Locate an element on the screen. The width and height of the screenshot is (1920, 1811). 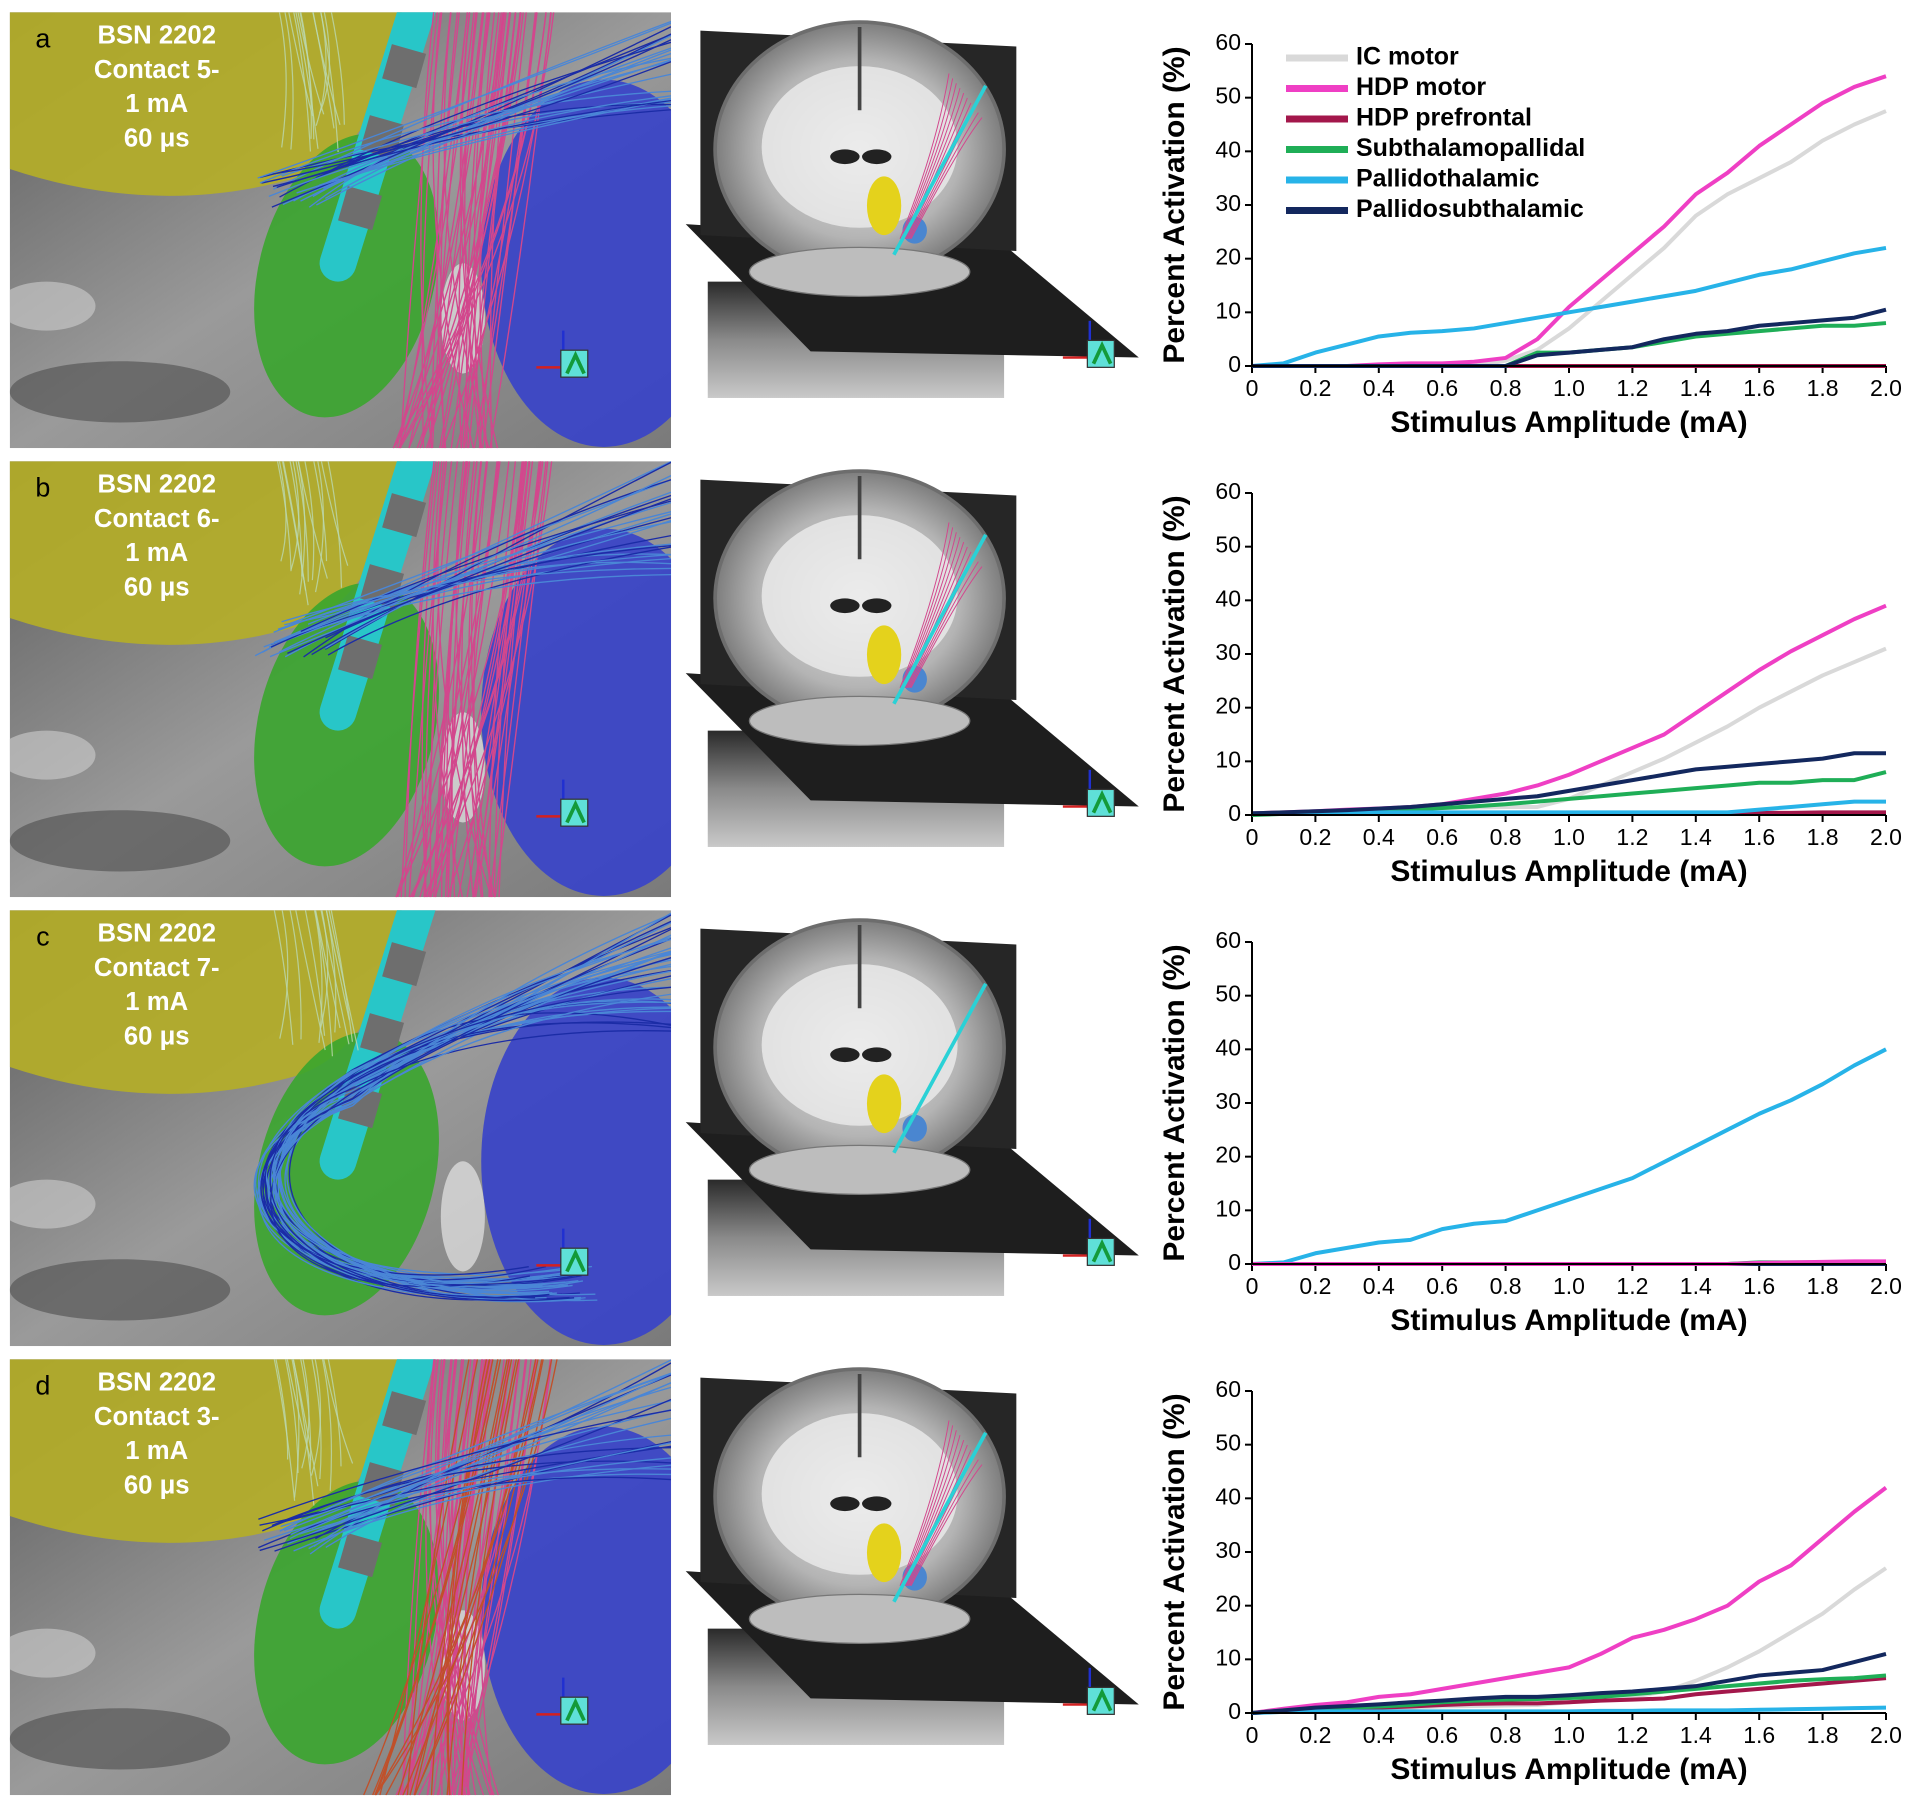
panel-letter: d is located at coordinates (42, 1386).